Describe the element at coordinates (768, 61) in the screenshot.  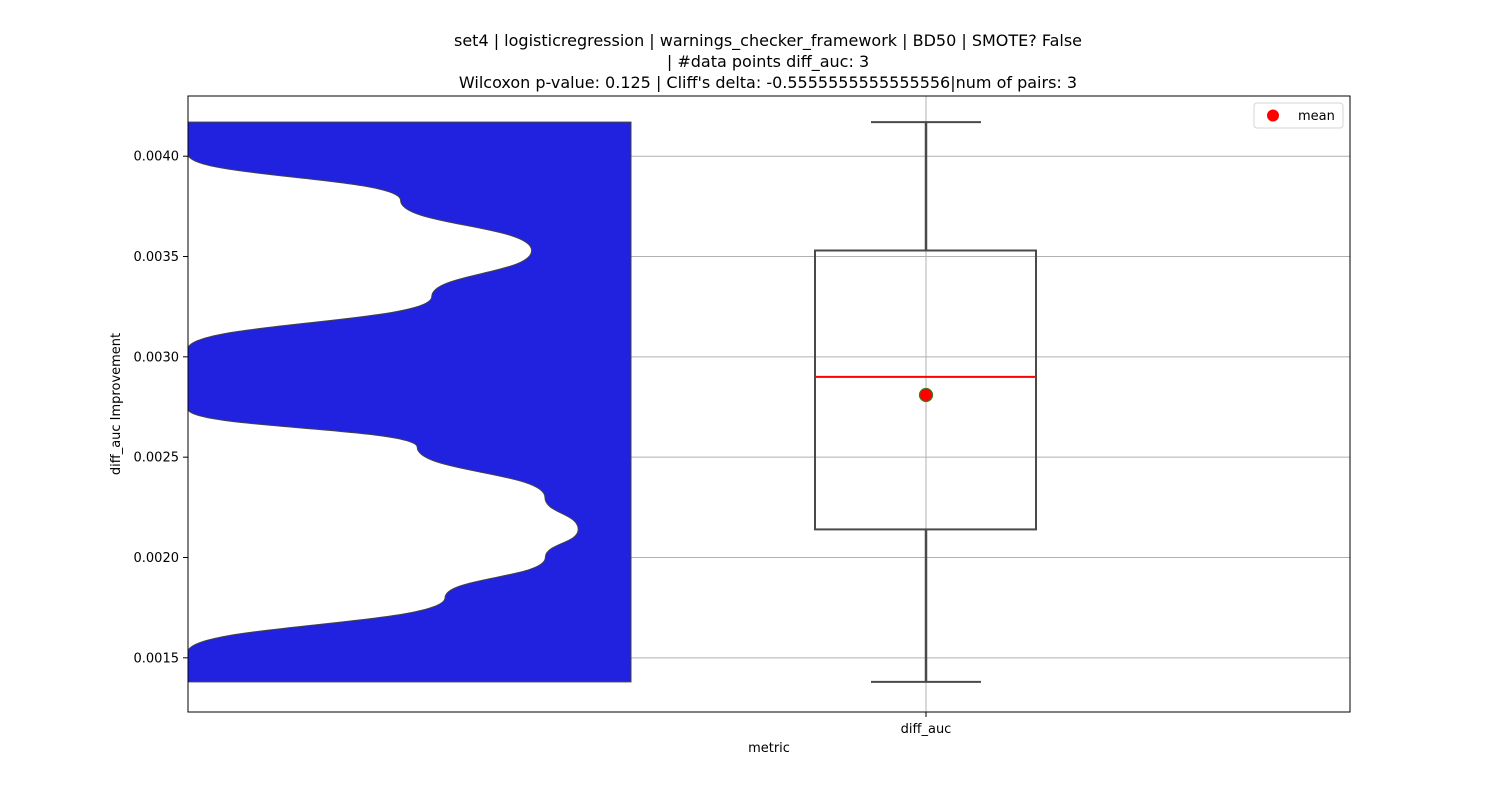
I see `title-line-2: | #data points diff_auc: 3` at that location.